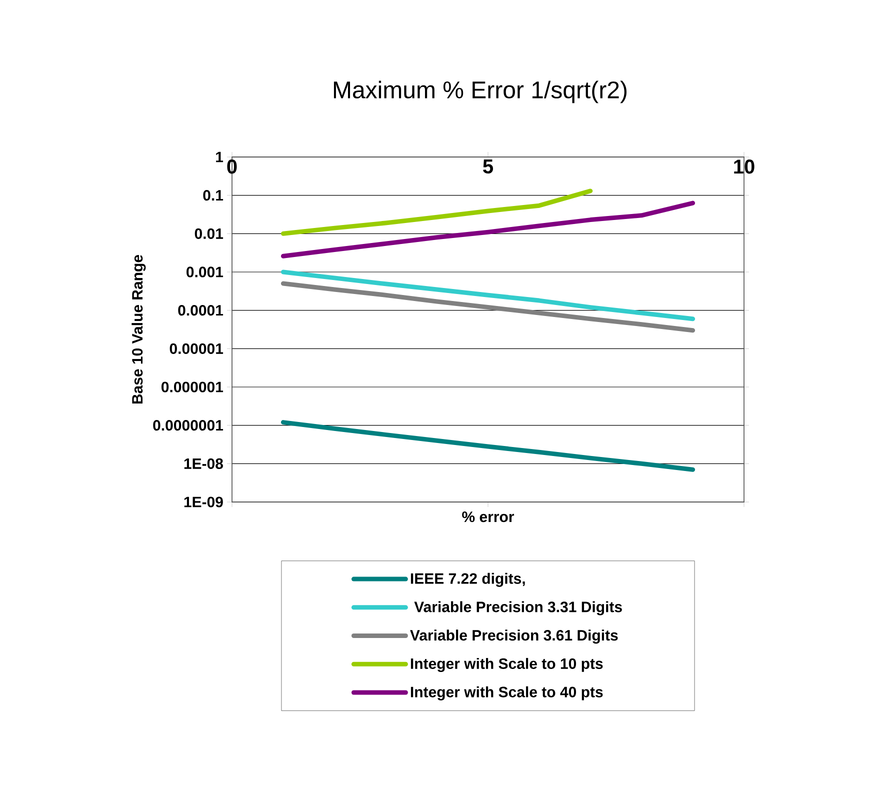 The height and width of the screenshot is (792, 880). What do you see at coordinates (139, 329) in the screenshot?
I see `y-axis-title: Base 10 Value Range` at bounding box center [139, 329].